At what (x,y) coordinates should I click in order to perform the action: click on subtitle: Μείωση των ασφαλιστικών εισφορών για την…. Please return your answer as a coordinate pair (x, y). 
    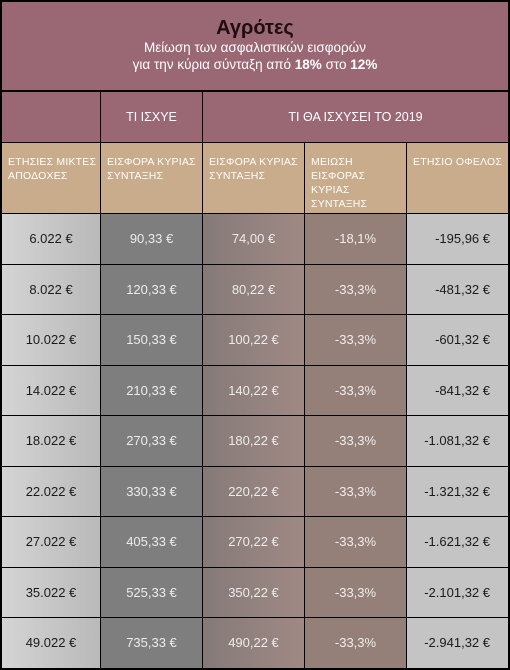
    Looking at the image, I should click on (255, 56).